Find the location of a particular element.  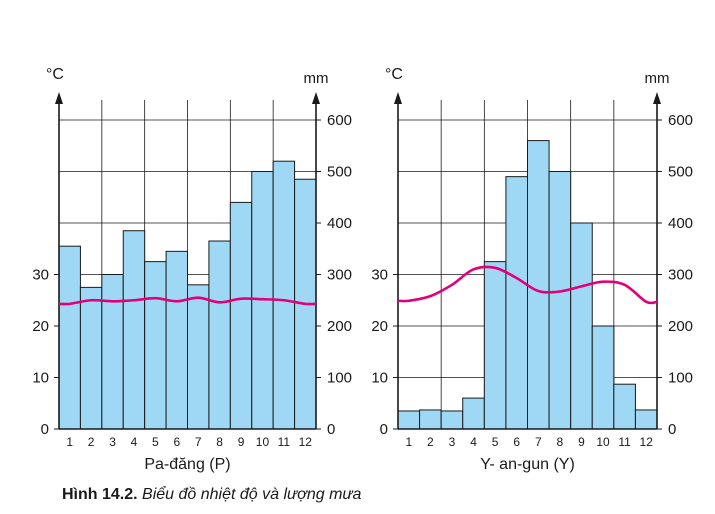

figure-caption: Hình 14.2. Biểu đồ nhiệt độ và lượng mưa is located at coordinates (211, 495).